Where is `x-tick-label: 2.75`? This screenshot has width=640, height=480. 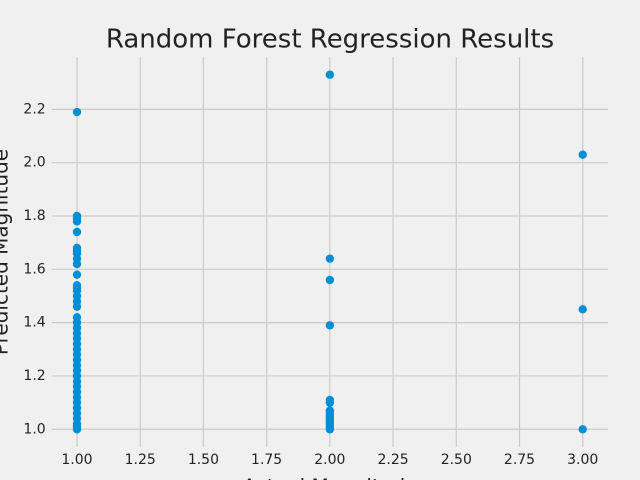
x-tick-label: 2.75 is located at coordinates (519, 460).